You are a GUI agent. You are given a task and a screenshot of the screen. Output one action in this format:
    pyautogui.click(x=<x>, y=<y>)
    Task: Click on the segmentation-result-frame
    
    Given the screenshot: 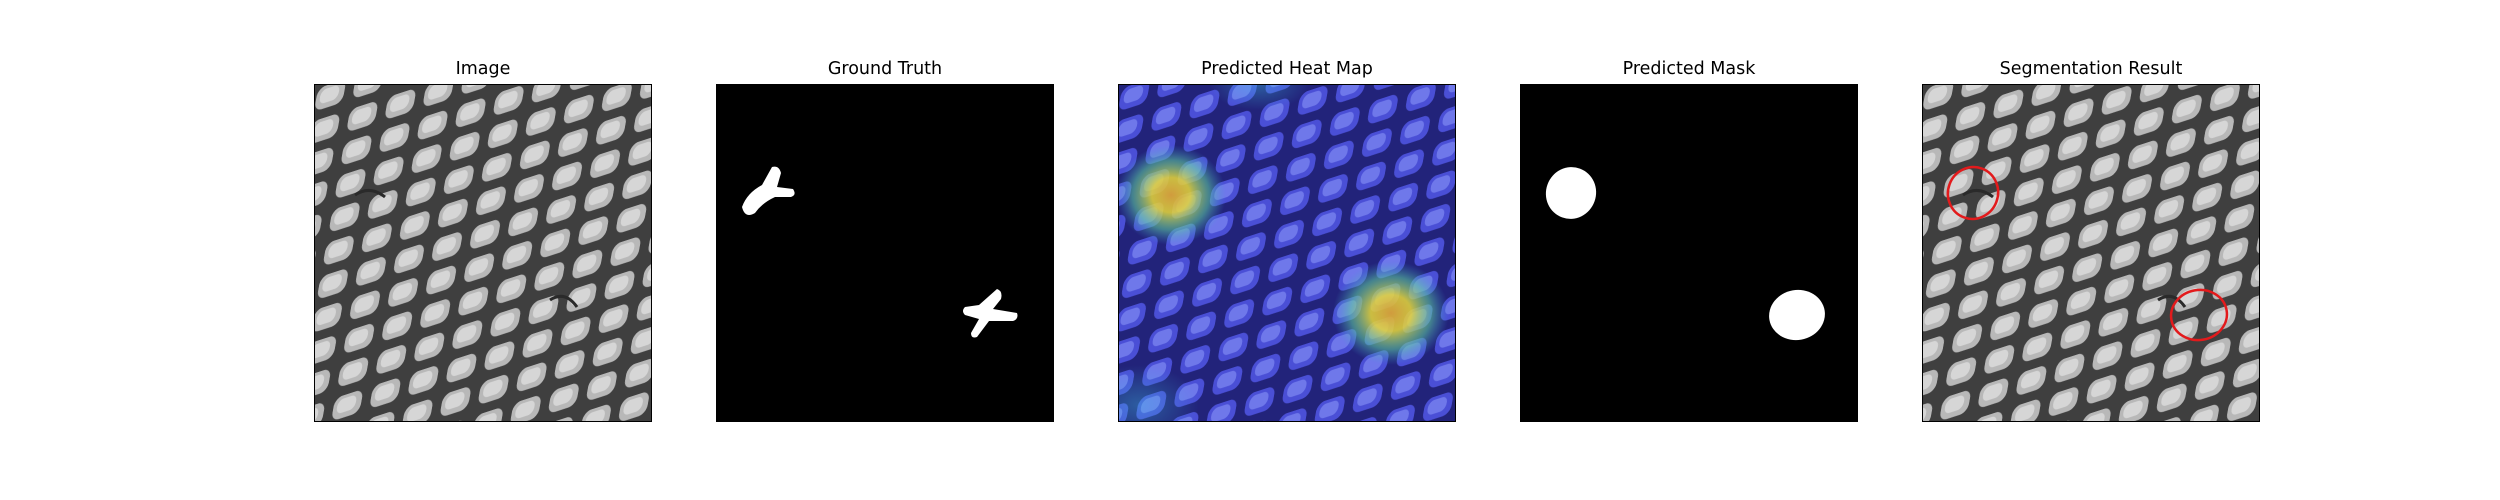 What is the action you would take?
    pyautogui.click(x=2091, y=253)
    